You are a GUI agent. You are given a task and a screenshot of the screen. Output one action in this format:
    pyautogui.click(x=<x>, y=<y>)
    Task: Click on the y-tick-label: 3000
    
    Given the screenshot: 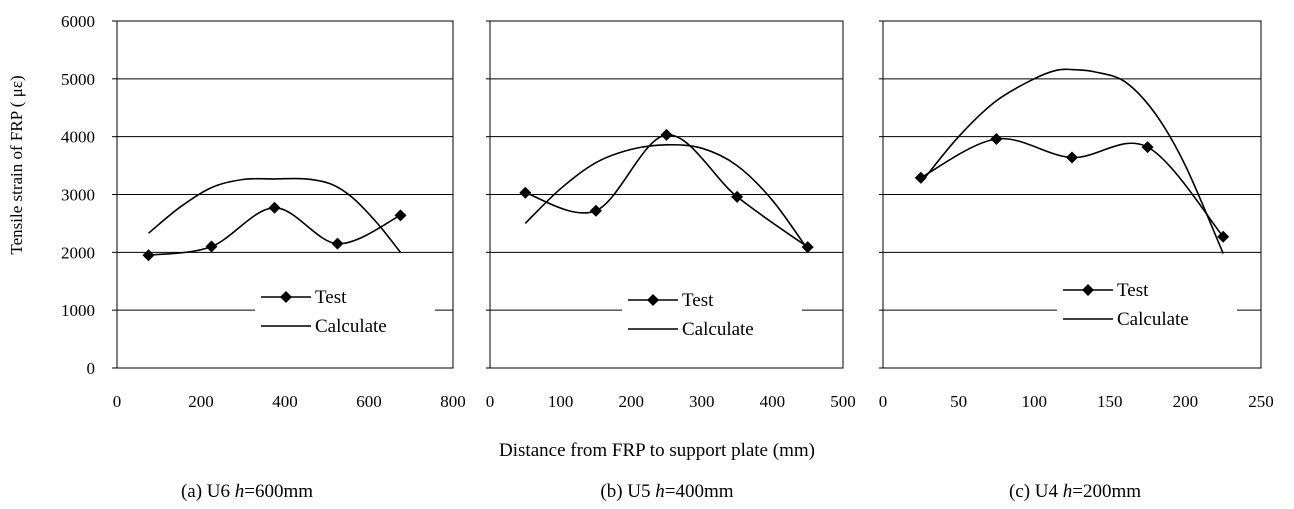 What is the action you would take?
    pyautogui.click(x=78, y=195)
    